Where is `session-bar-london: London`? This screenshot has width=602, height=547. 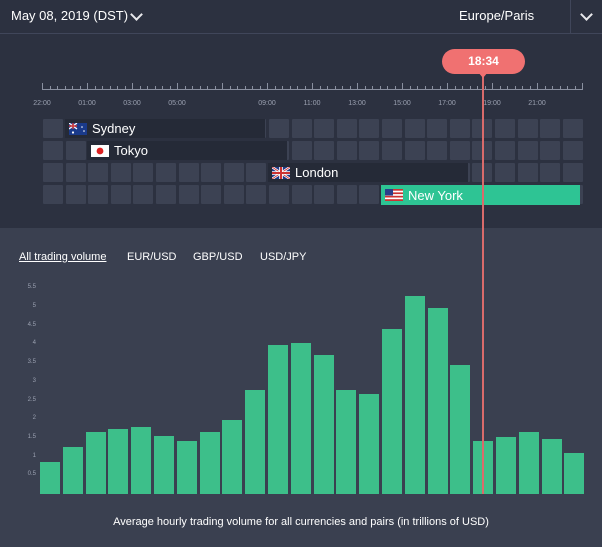 session-bar-london: London is located at coordinates (368, 172).